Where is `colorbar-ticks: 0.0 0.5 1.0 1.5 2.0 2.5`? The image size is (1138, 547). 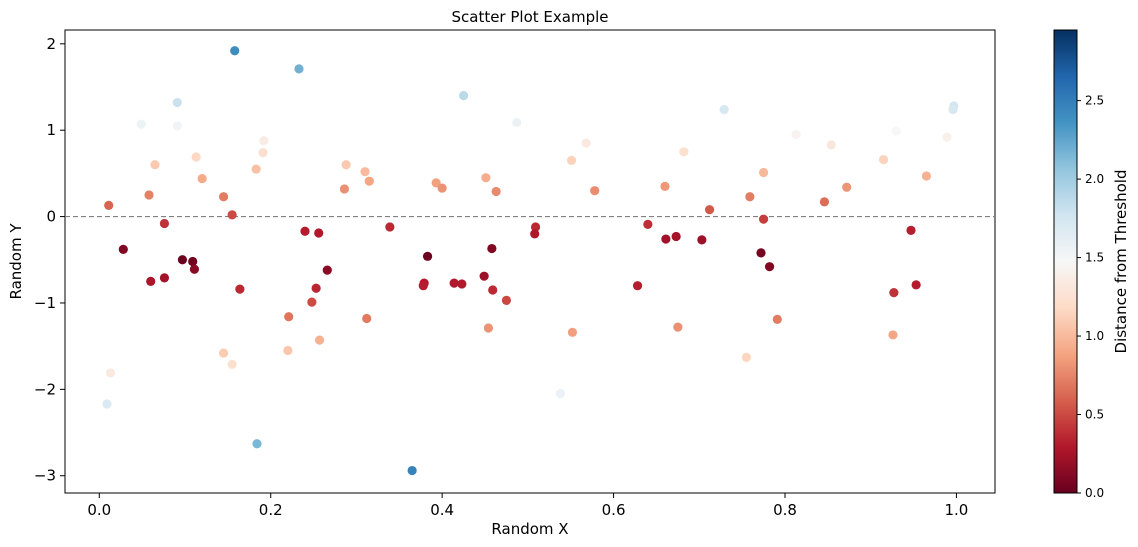 colorbar-ticks: 0.0 0.5 1.0 1.5 2.0 2.5 is located at coordinates (1090, 297).